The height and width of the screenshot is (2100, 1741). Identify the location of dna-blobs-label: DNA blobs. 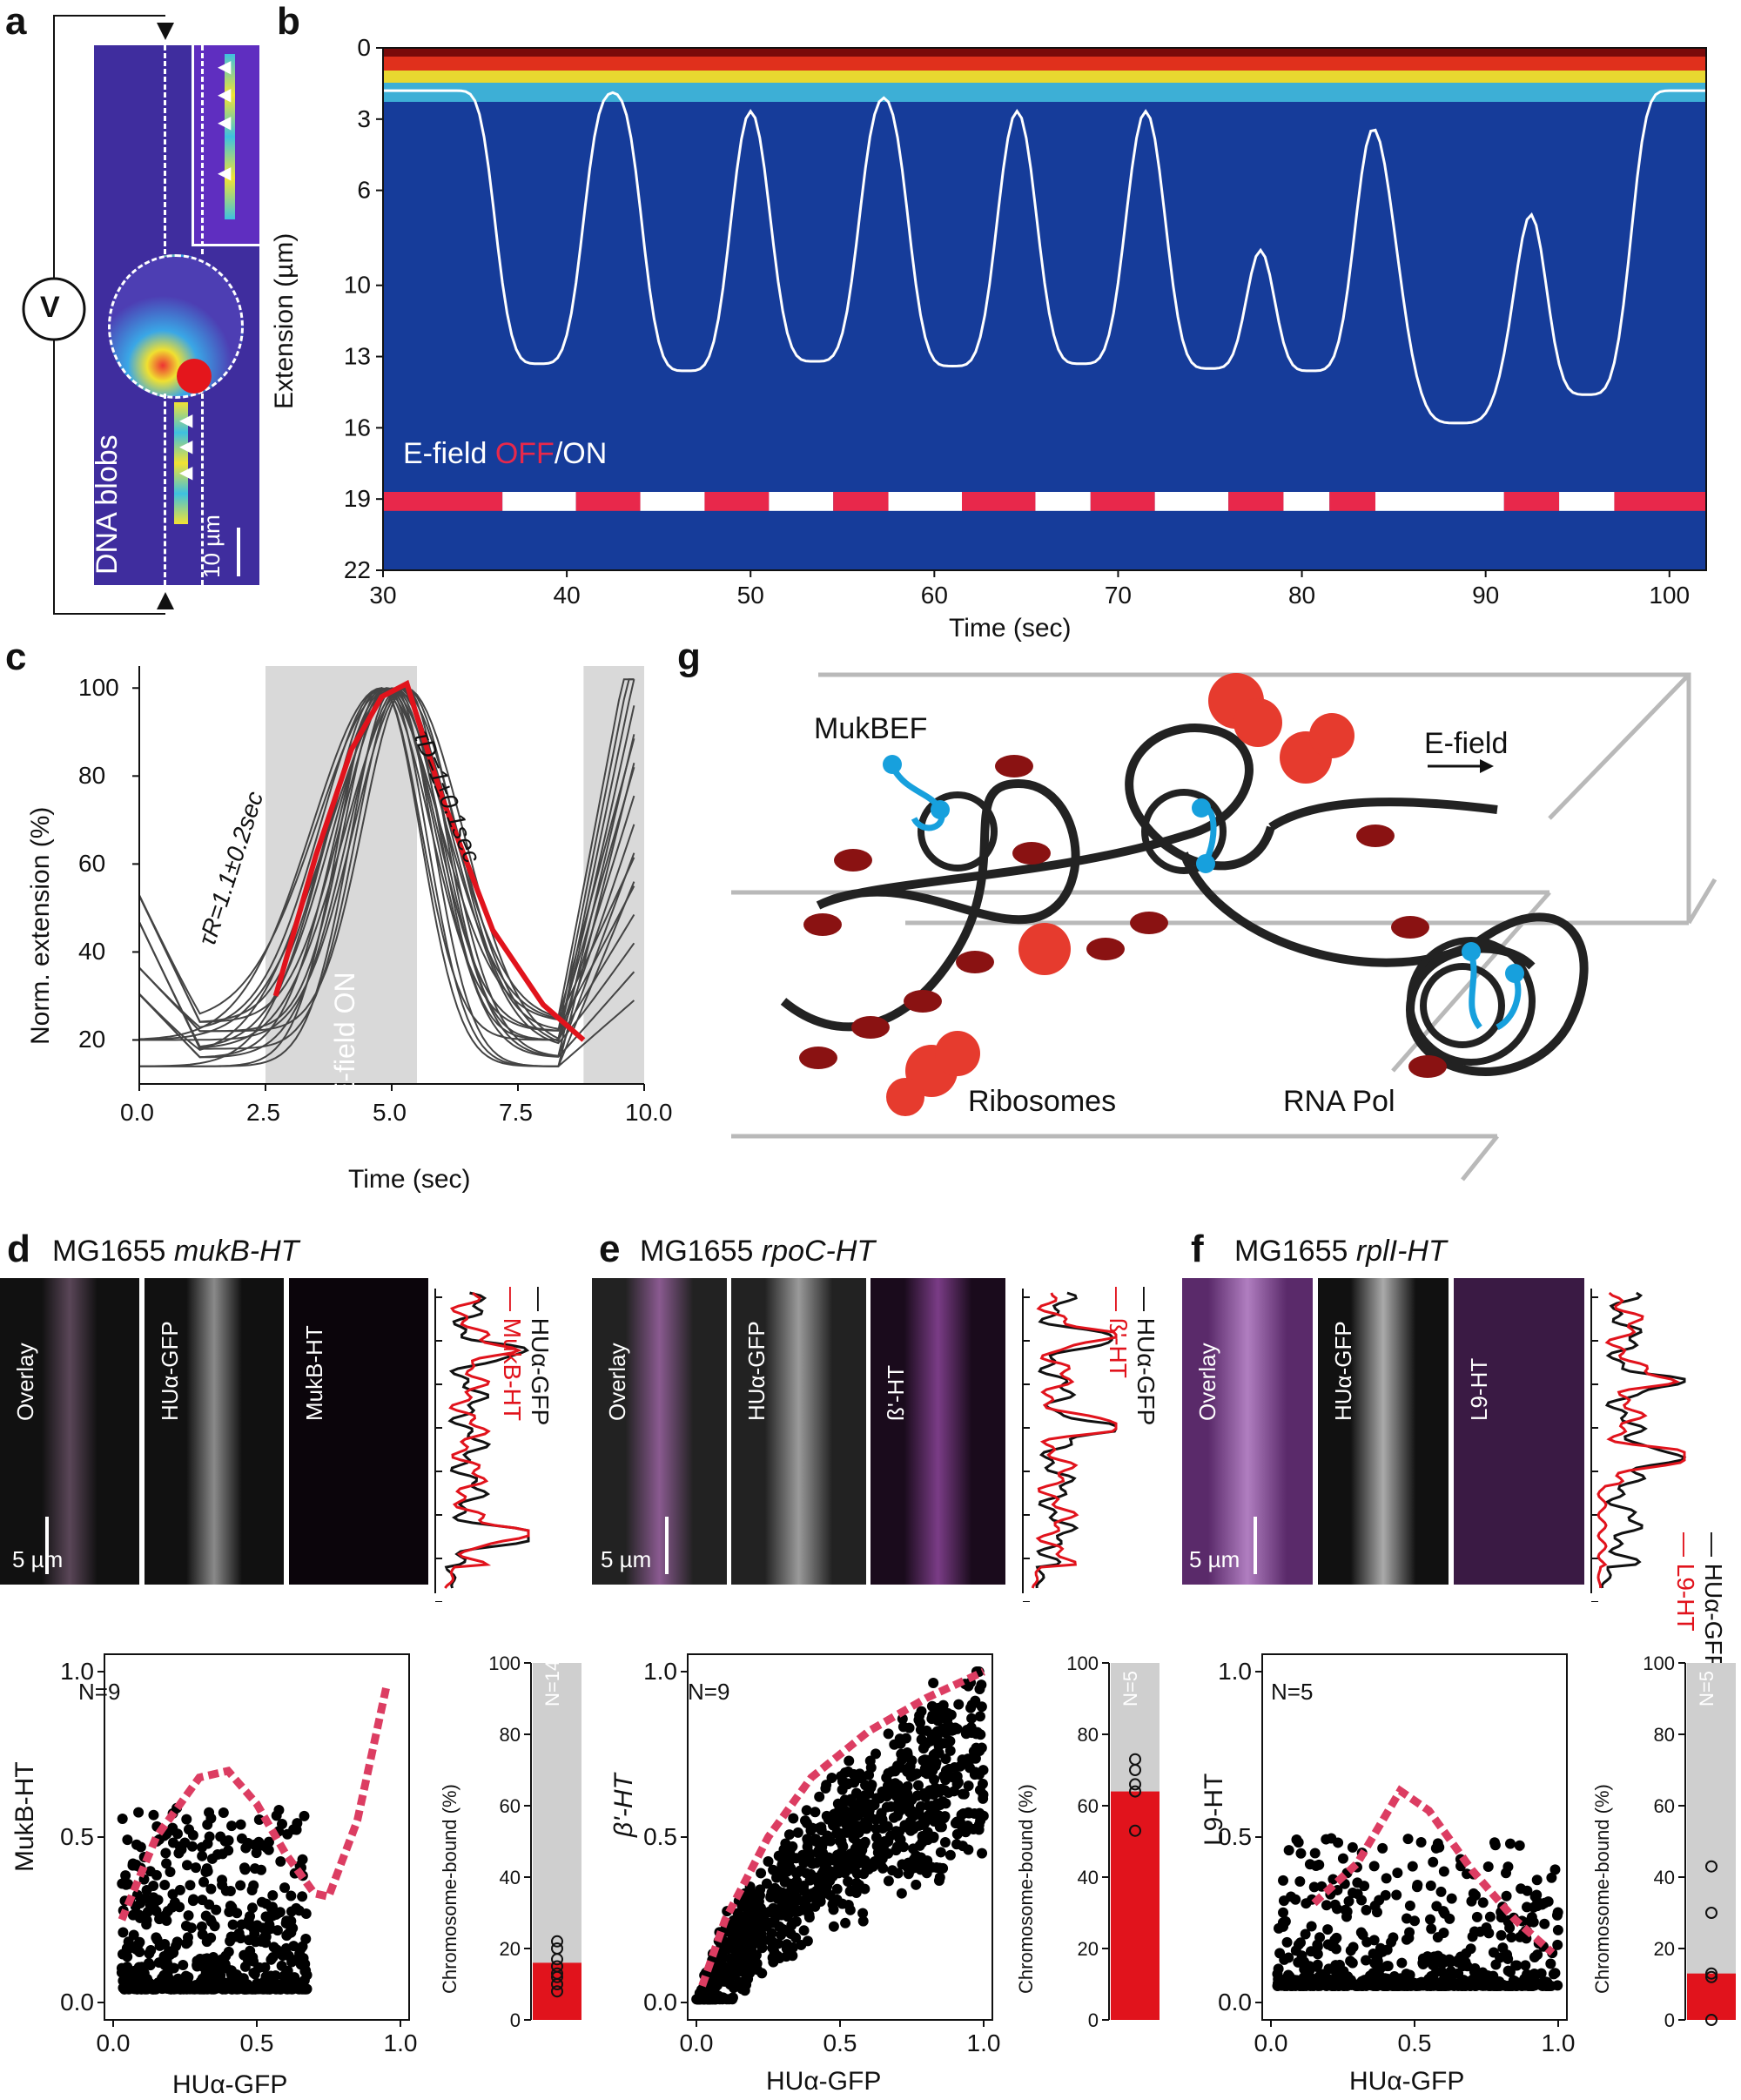
(107, 504).